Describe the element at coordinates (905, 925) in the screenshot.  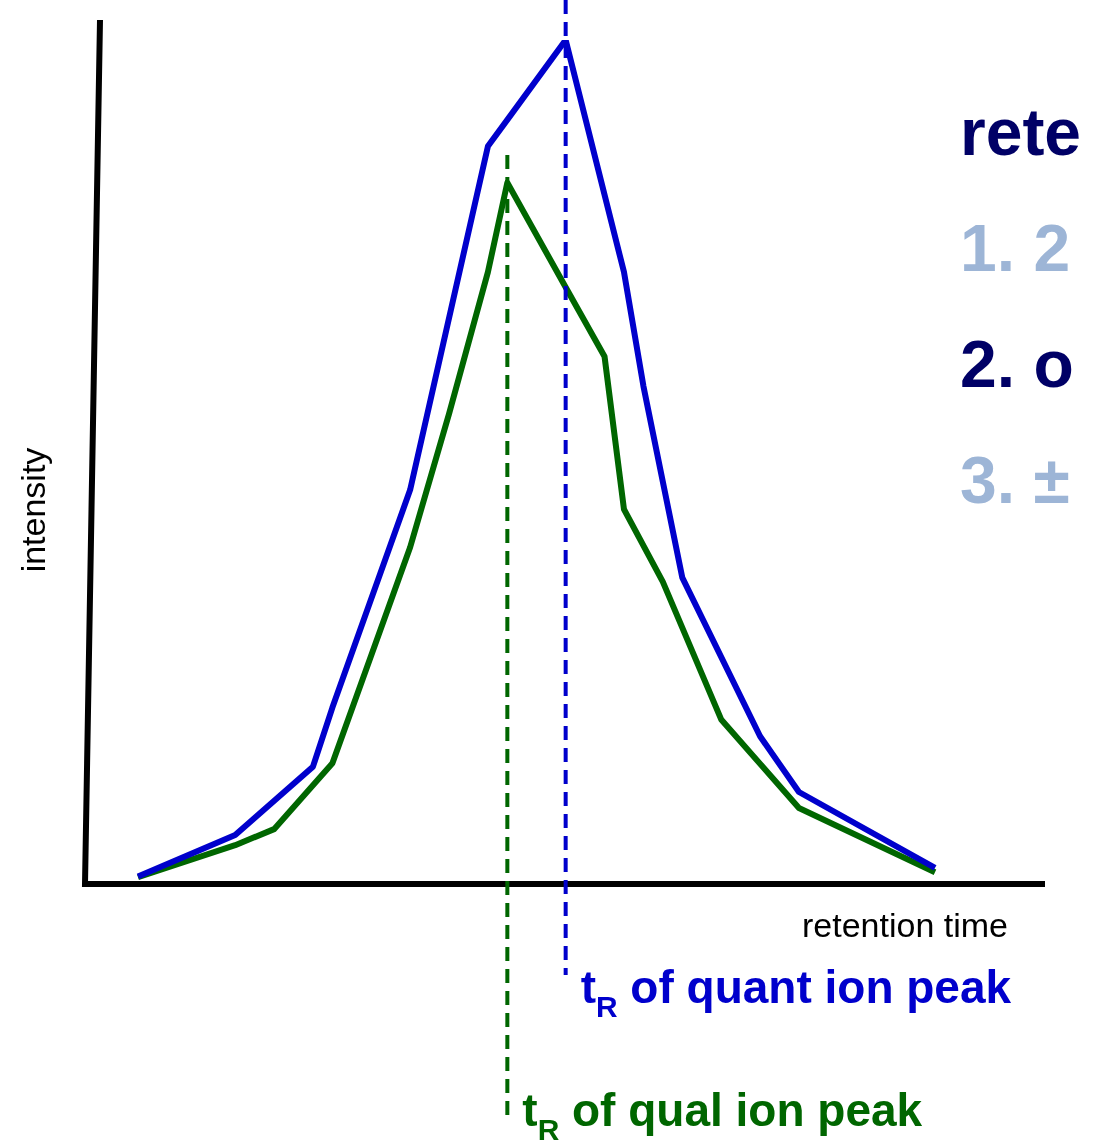
I see `x-axis-title: retention time` at that location.